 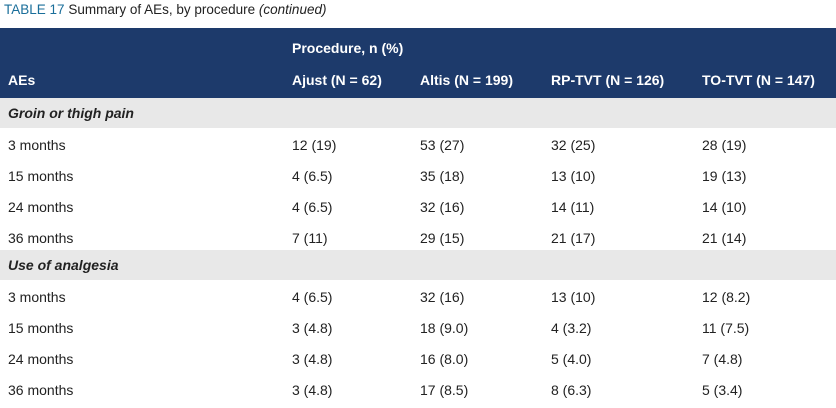 What do you see at coordinates (71, 113) in the screenshot?
I see `section-title: Groin or thigh pain` at bounding box center [71, 113].